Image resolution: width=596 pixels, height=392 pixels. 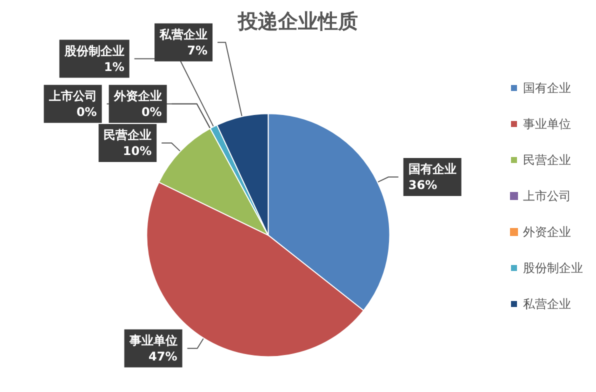 I want to click on legend-label: 股份制企业, so click(x=553, y=268).